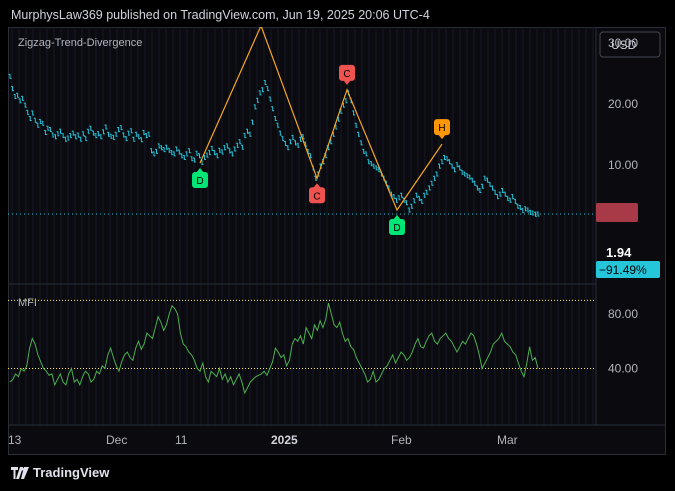  I want to click on tradingview-logo: TradingView, so click(60, 472).